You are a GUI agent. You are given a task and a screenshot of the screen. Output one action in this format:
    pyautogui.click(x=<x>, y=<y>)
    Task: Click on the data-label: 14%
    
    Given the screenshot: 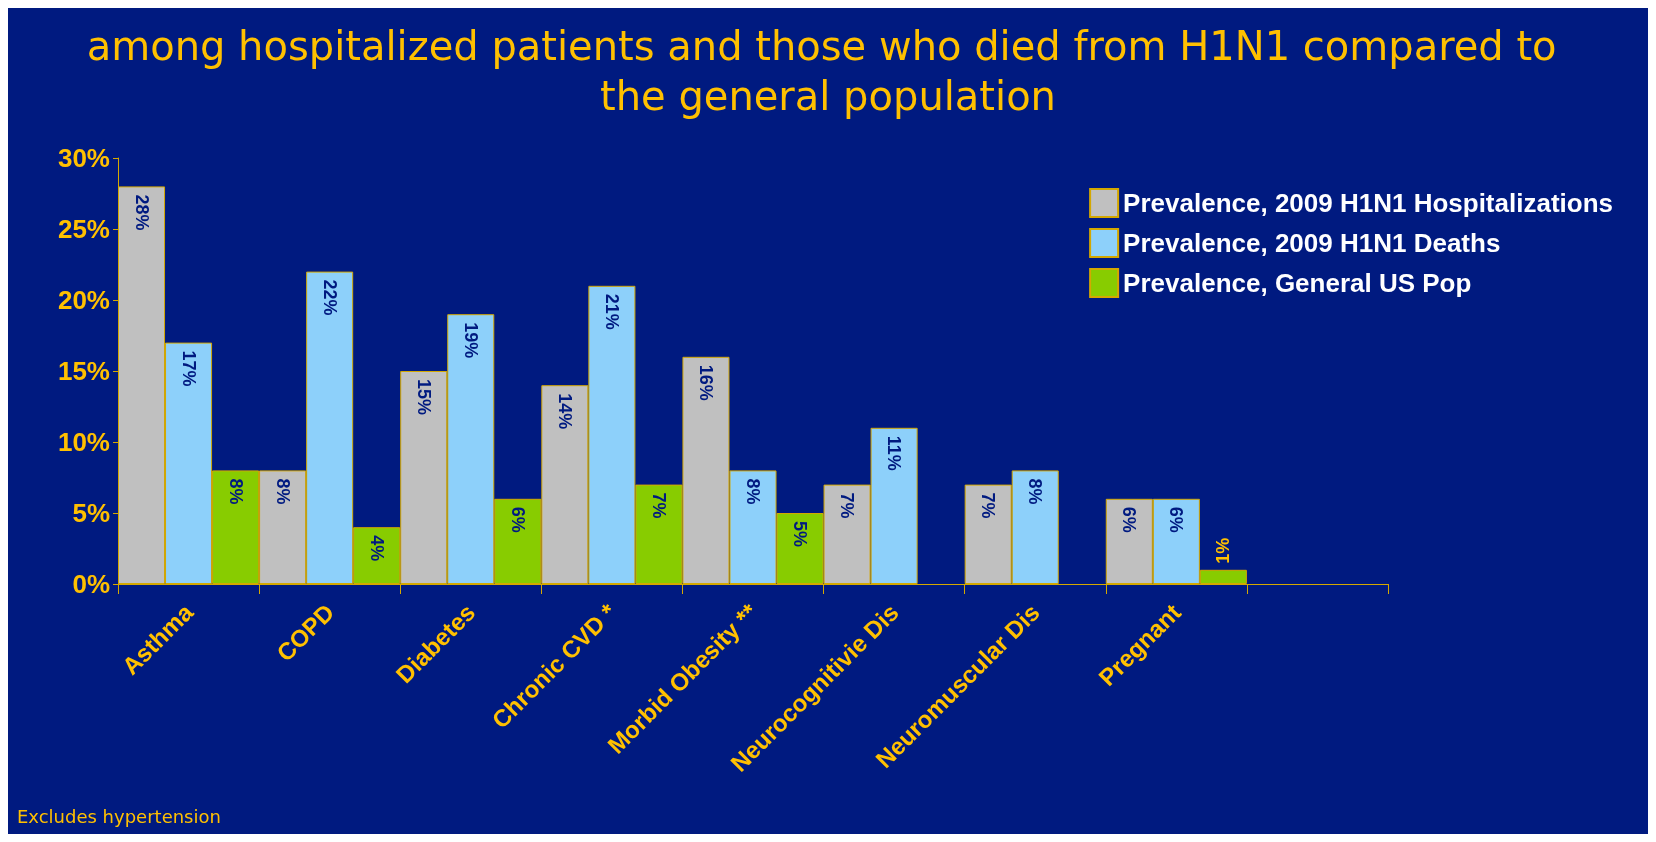 What is the action you would take?
    pyautogui.click(x=564, y=411)
    